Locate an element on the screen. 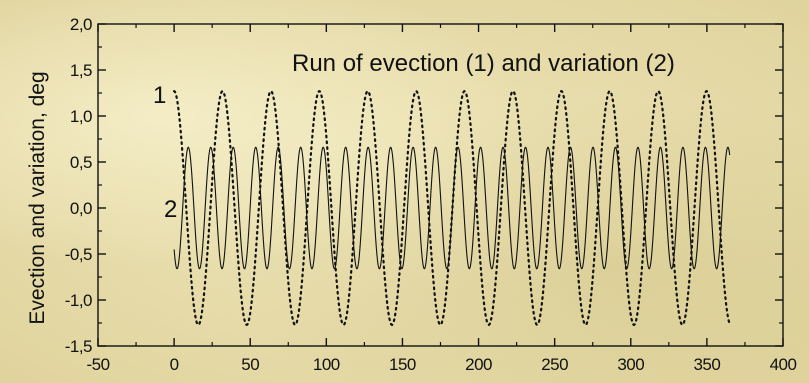  y-tick-label: -0,5 is located at coordinates (78, 254).